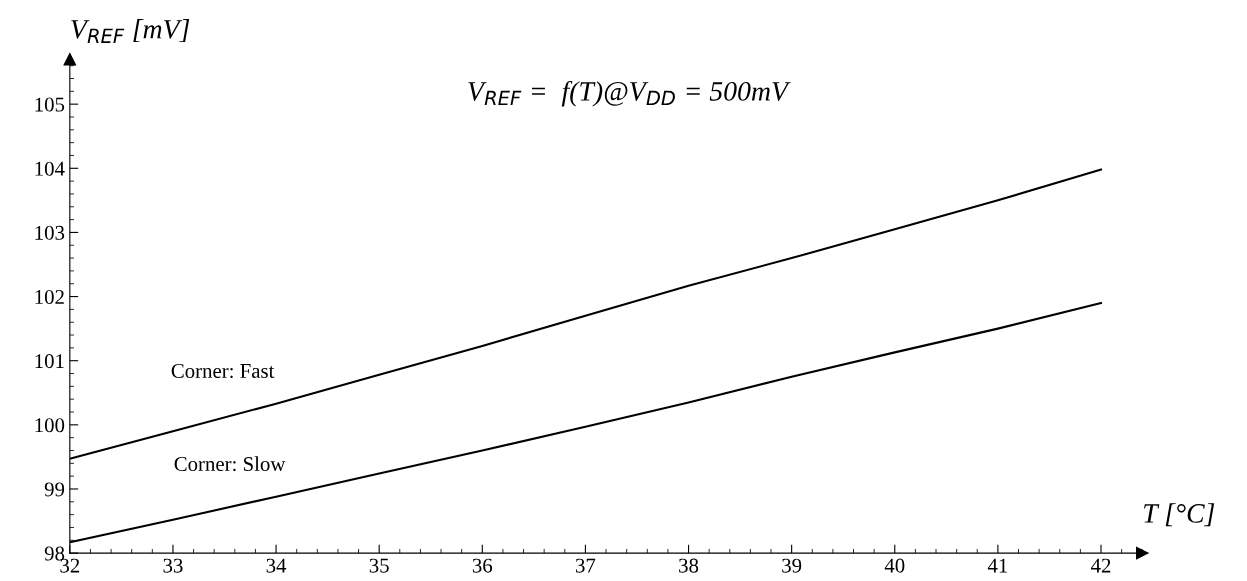  Describe the element at coordinates (50, 104) in the screenshot. I see `y-tick-label: 105` at that location.